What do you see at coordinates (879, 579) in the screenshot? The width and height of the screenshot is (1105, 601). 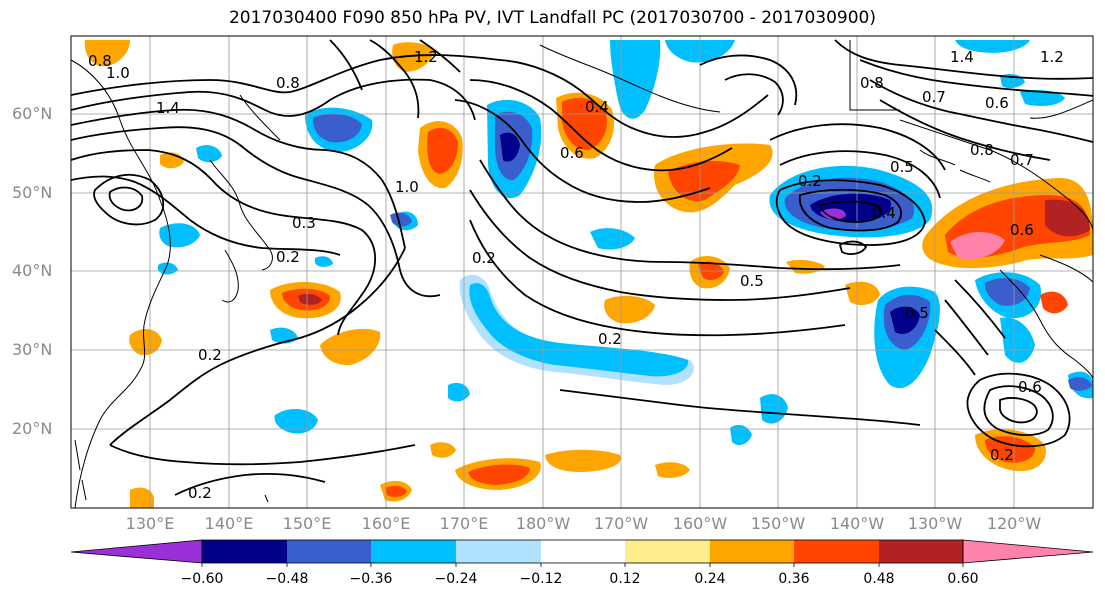 I see `colorbar-tick-label: 0.48` at bounding box center [879, 579].